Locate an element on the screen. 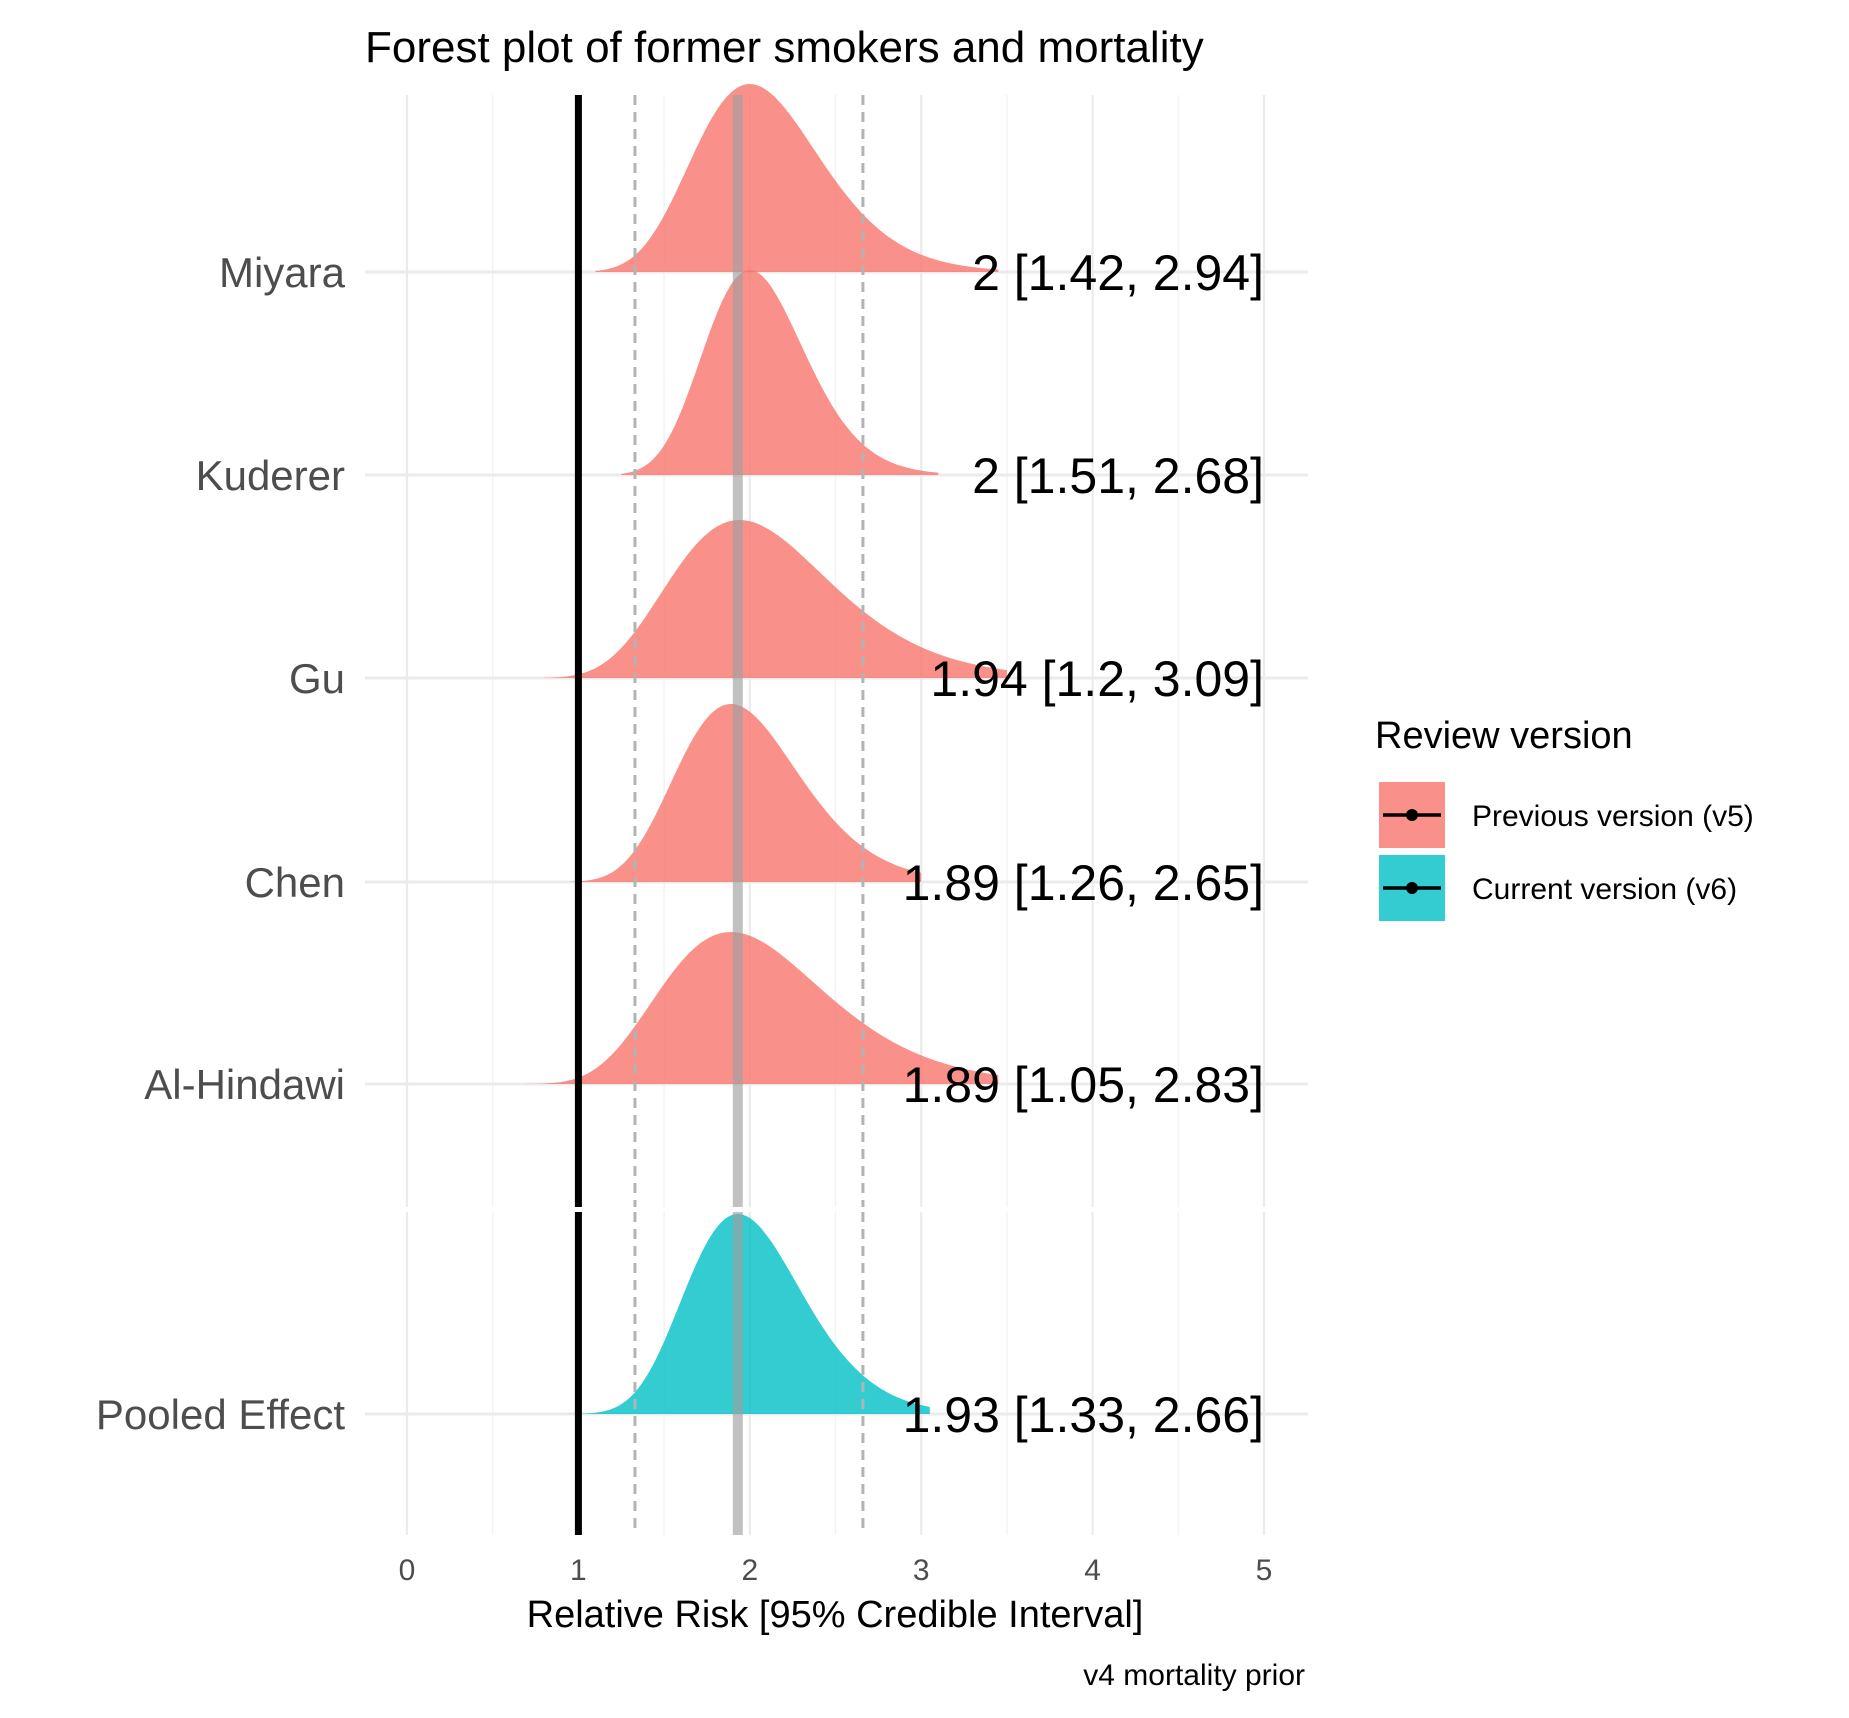 Image resolution: width=1849 pixels, height=1718 pixels. legend-label: Previous version (v5) is located at coordinates (1613, 816).